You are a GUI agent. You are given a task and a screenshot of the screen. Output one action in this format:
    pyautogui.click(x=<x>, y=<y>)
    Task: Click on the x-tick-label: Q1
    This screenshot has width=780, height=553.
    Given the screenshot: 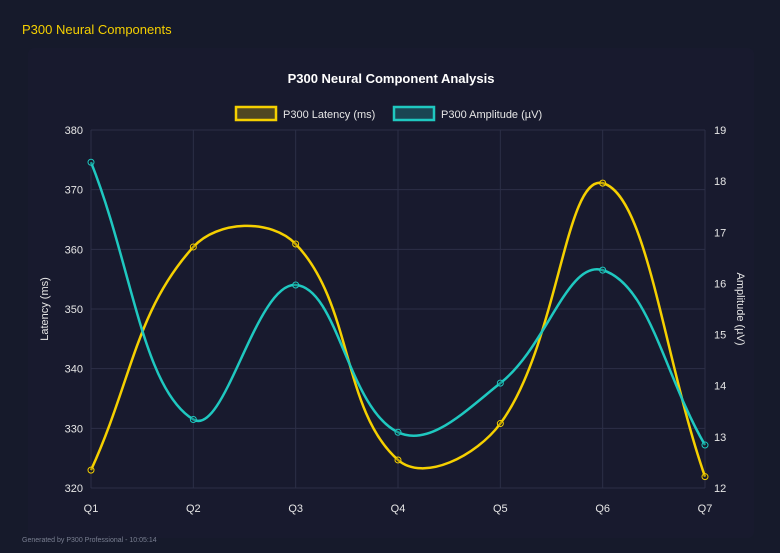 What is the action you would take?
    pyautogui.click(x=91, y=509)
    